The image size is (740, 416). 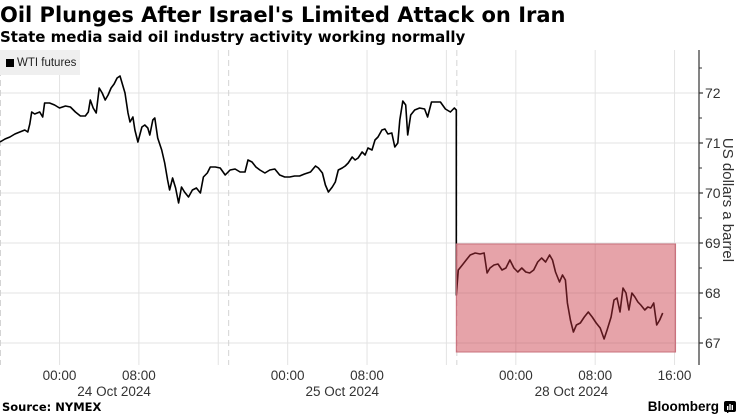 What do you see at coordinates (730, 407) in the screenshot?
I see `bloomberg-terminal-icon` at bounding box center [730, 407].